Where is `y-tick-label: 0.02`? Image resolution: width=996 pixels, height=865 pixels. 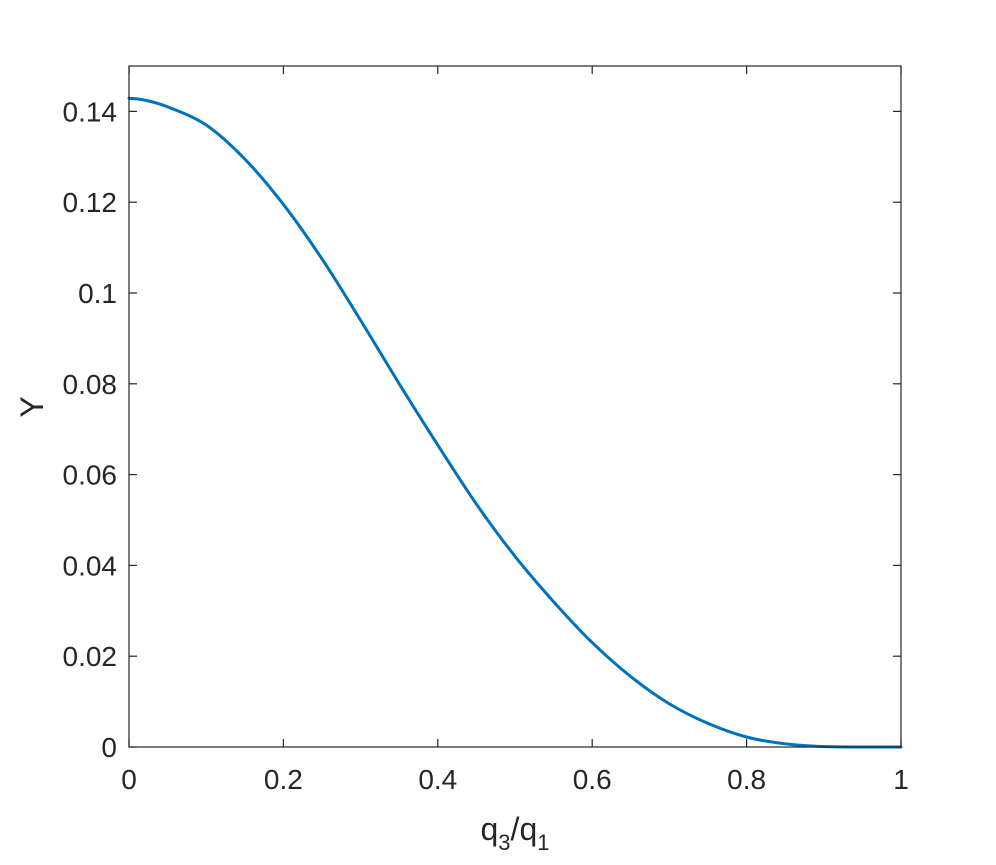 y-tick-label: 0.02 is located at coordinates (90, 656).